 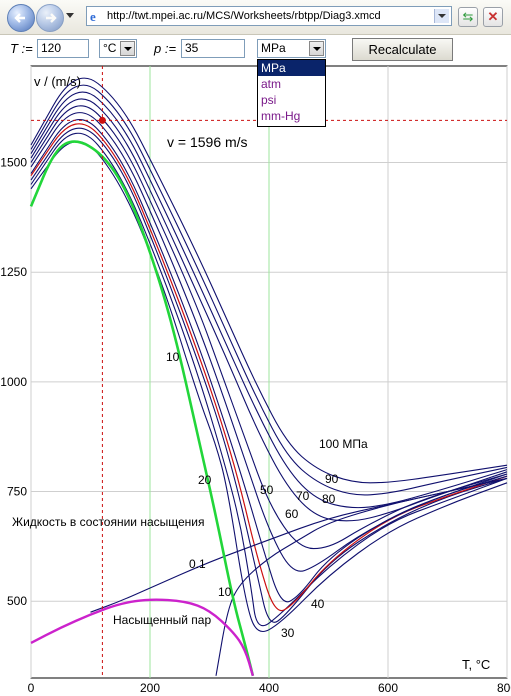 I want to click on unit-option-mpa: MPa, so click(x=291, y=68).